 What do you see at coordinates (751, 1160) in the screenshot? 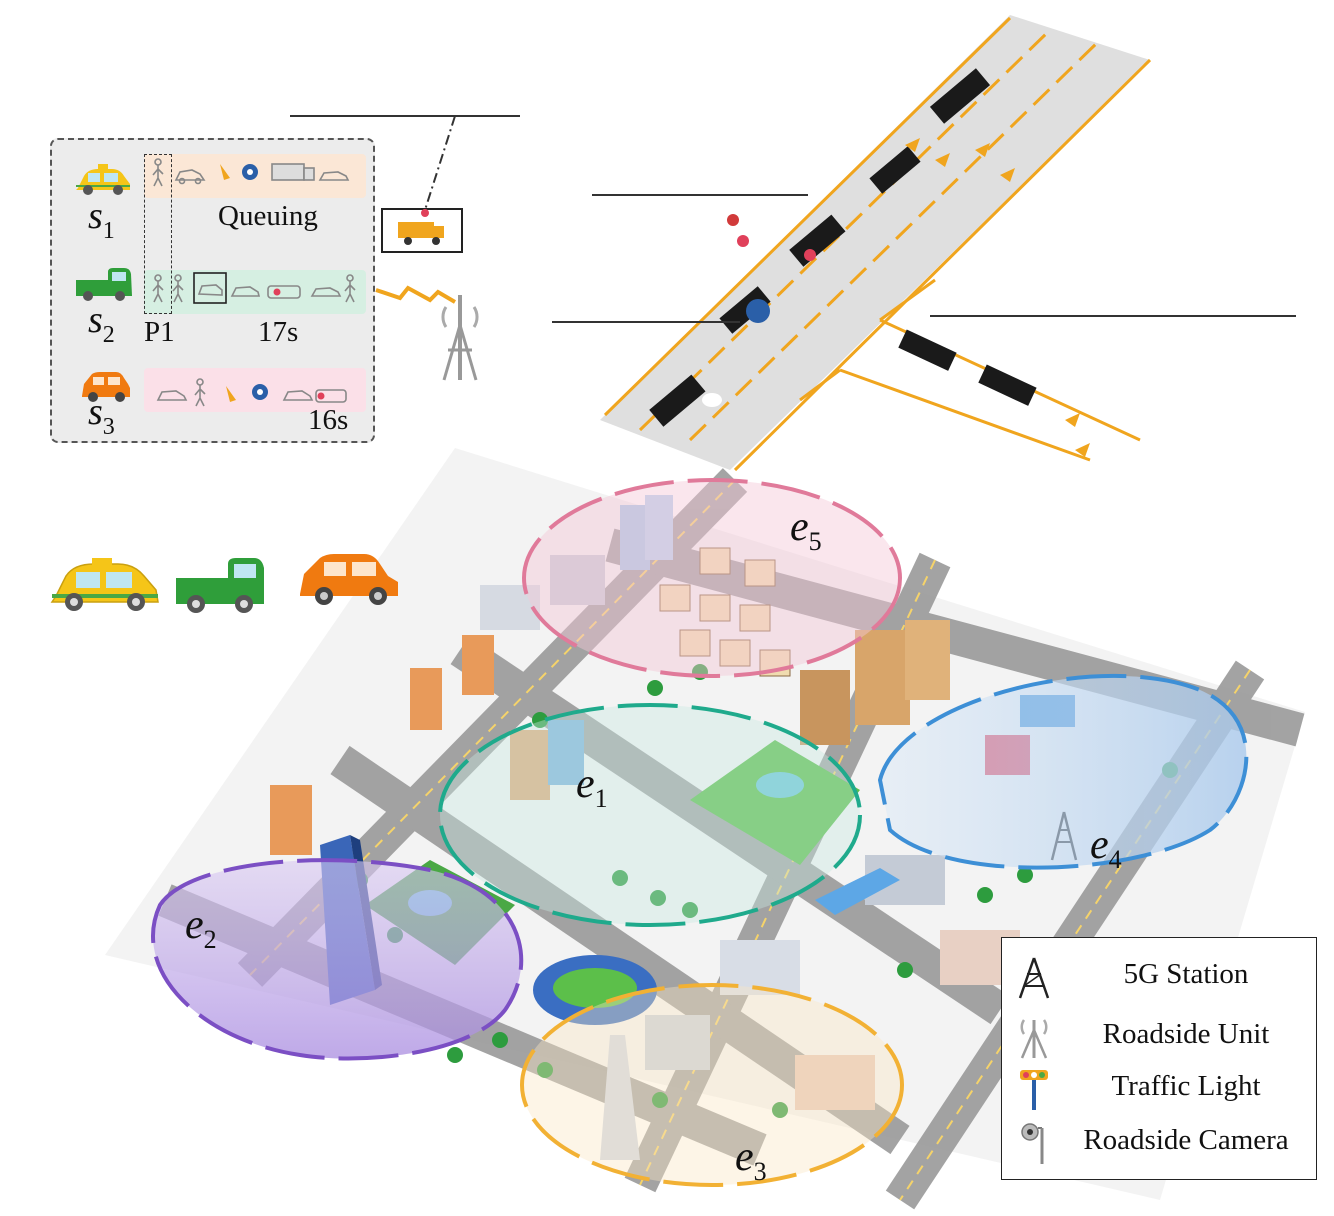
I see `edge-label-e3: e3` at bounding box center [751, 1160].